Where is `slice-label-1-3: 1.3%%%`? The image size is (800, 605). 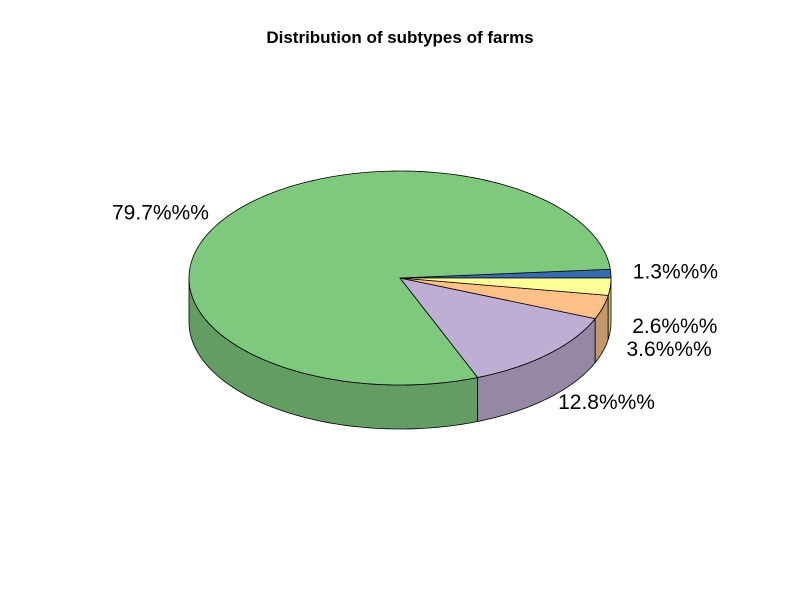 slice-label-1-3: 1.3%%% is located at coordinates (675, 272).